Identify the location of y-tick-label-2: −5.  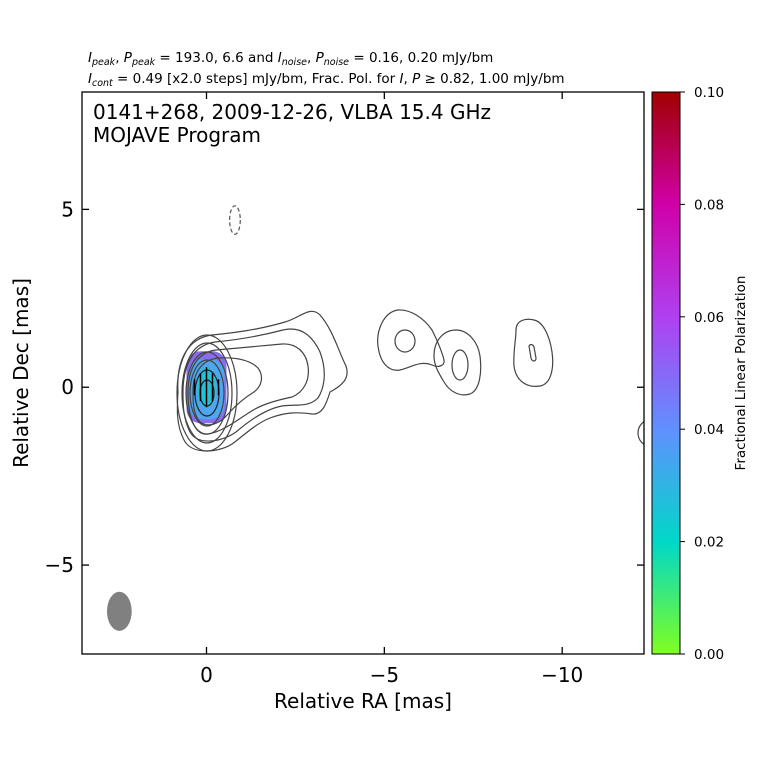
(59, 565).